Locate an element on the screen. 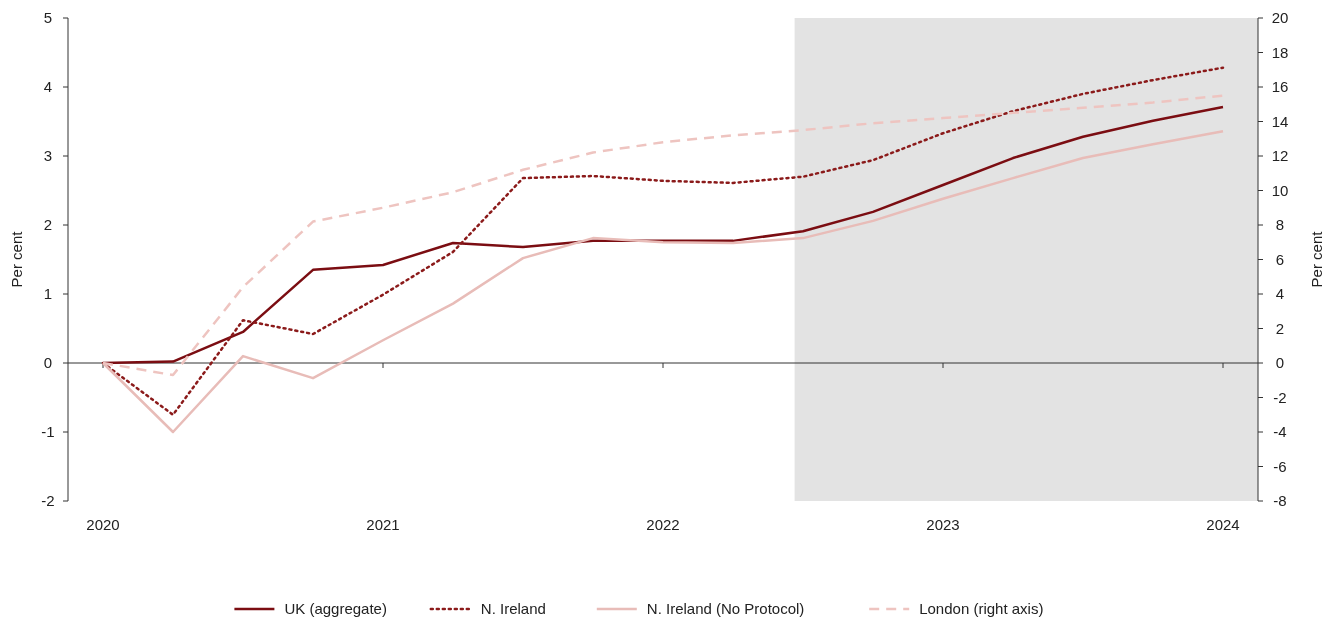  y2-tick-label: 16 is located at coordinates (1280, 87).